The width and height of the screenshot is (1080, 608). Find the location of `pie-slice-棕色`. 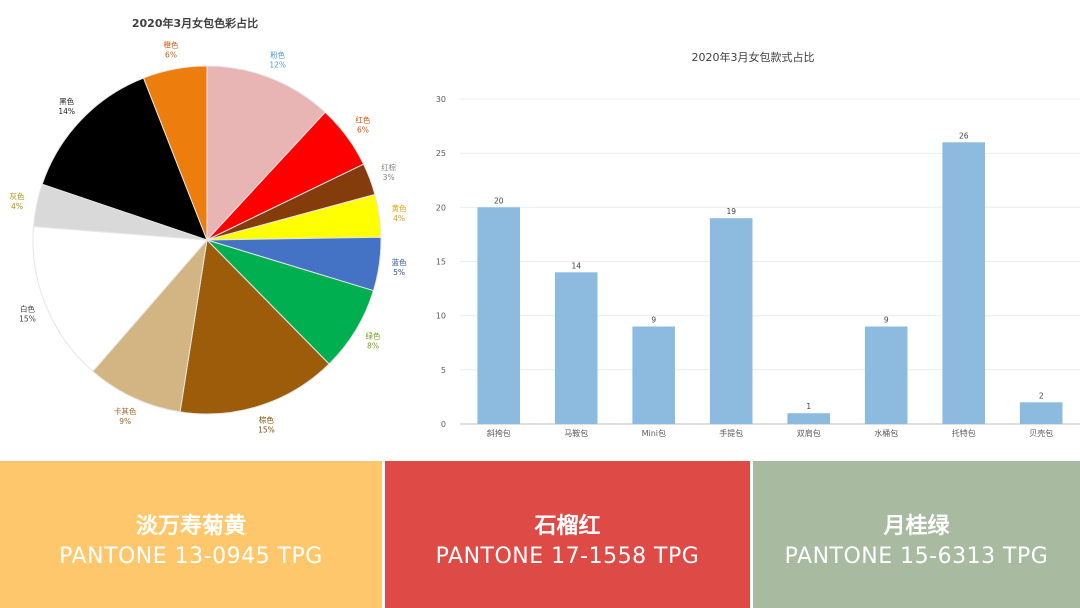

pie-slice-棕色 is located at coordinates (254, 326).